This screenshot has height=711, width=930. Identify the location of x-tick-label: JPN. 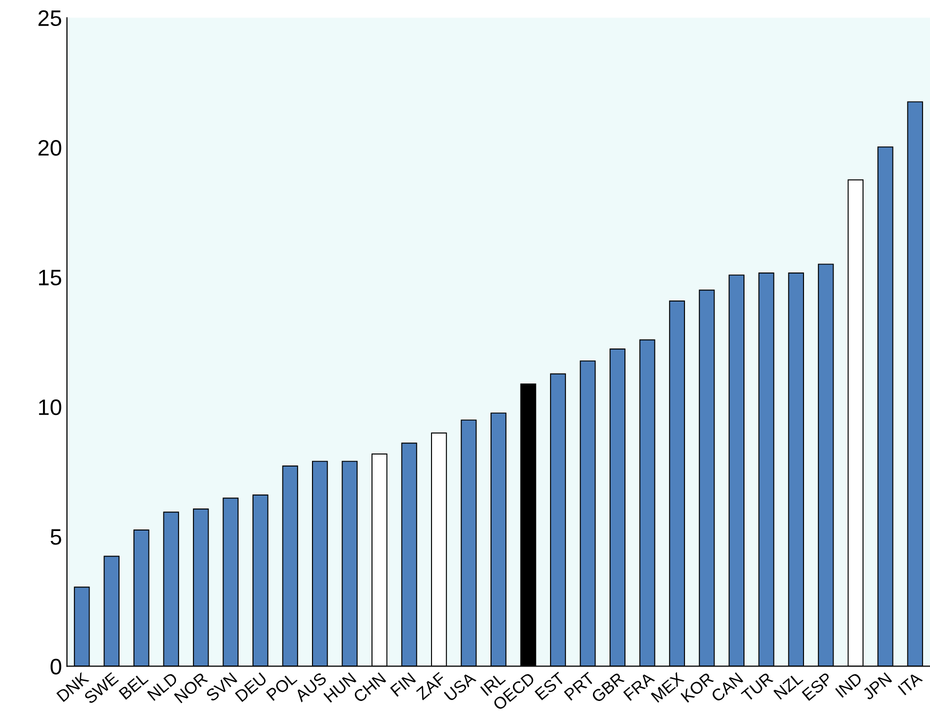
(877, 686).